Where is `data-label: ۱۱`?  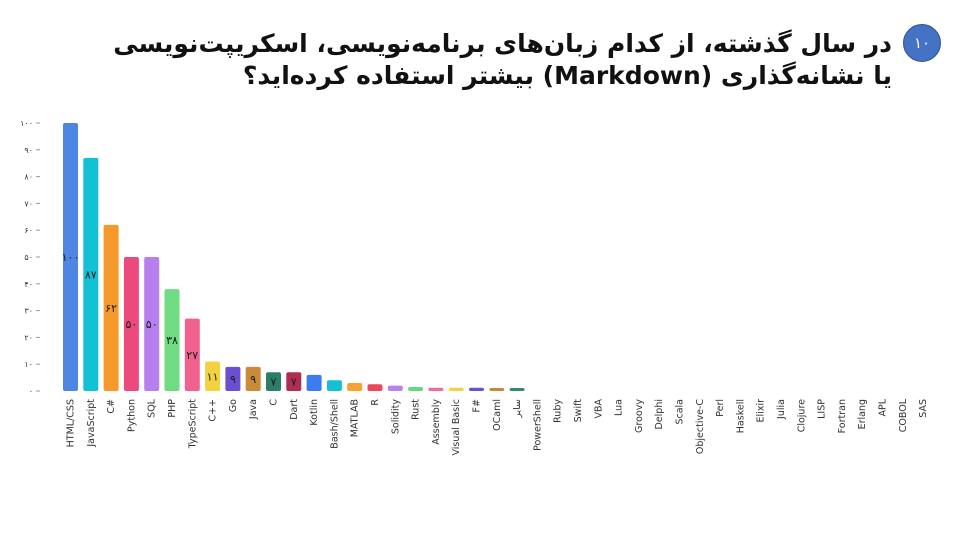 data-label: ۱۱ is located at coordinates (213, 376).